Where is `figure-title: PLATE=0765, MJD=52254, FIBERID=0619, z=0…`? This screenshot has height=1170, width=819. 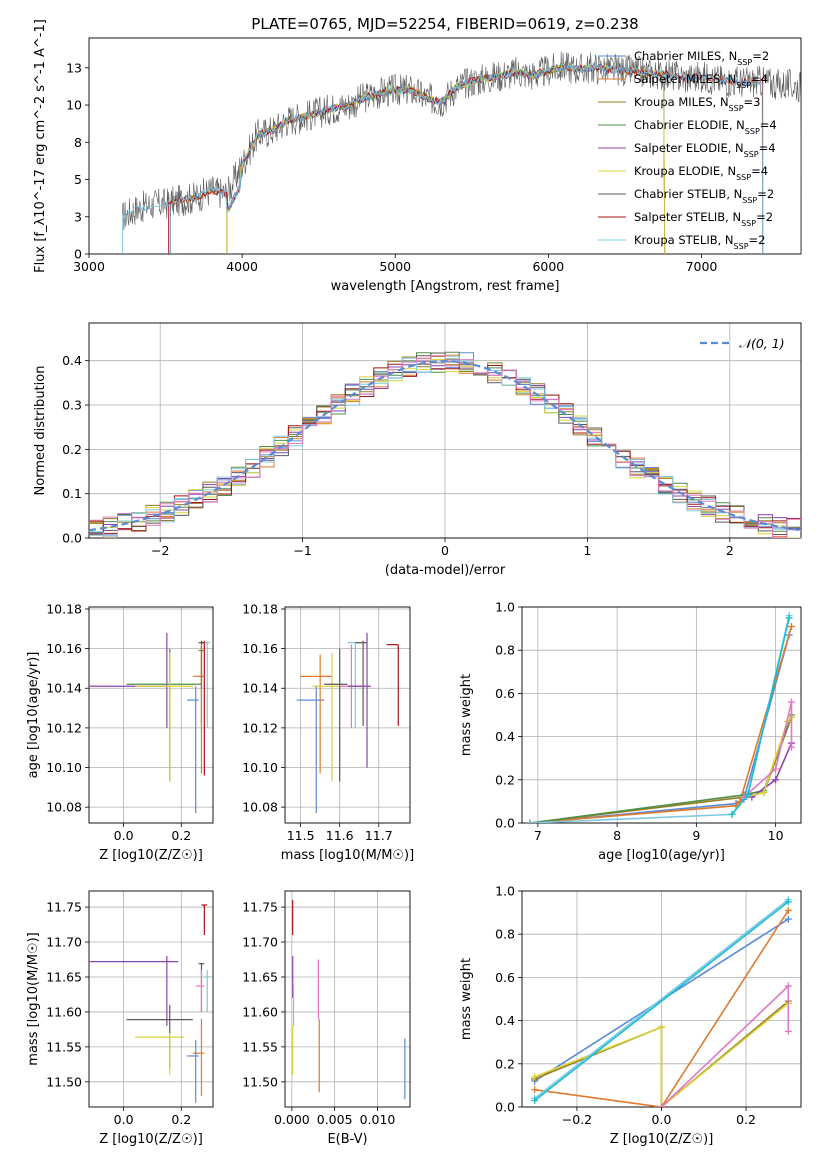
figure-title: PLATE=0765, MJD=52254, FIBERID=0619, z=0… is located at coordinates (444, 24).